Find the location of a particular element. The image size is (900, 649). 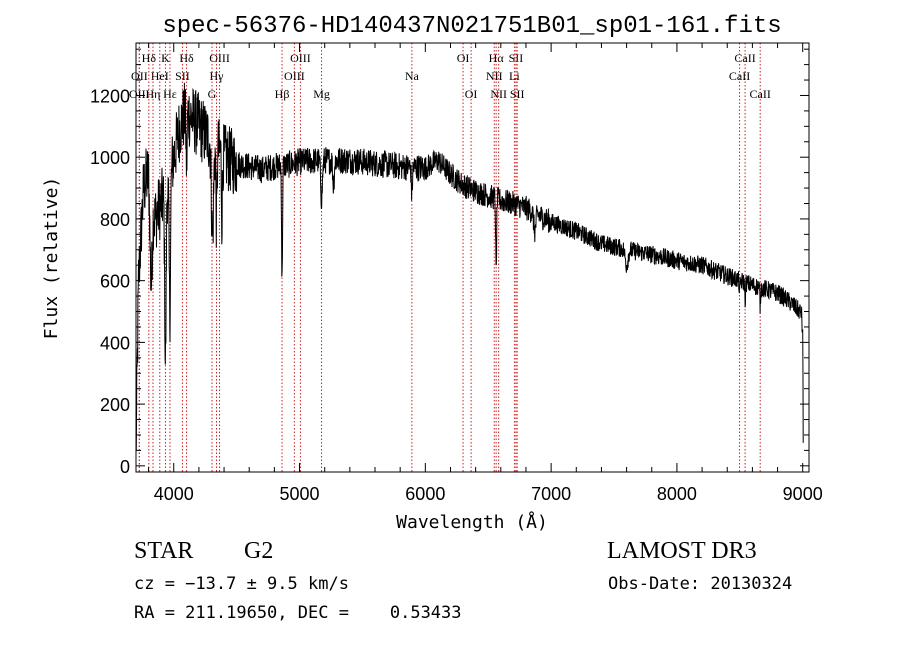

x-tick-label: 8000 is located at coordinates (677, 494).